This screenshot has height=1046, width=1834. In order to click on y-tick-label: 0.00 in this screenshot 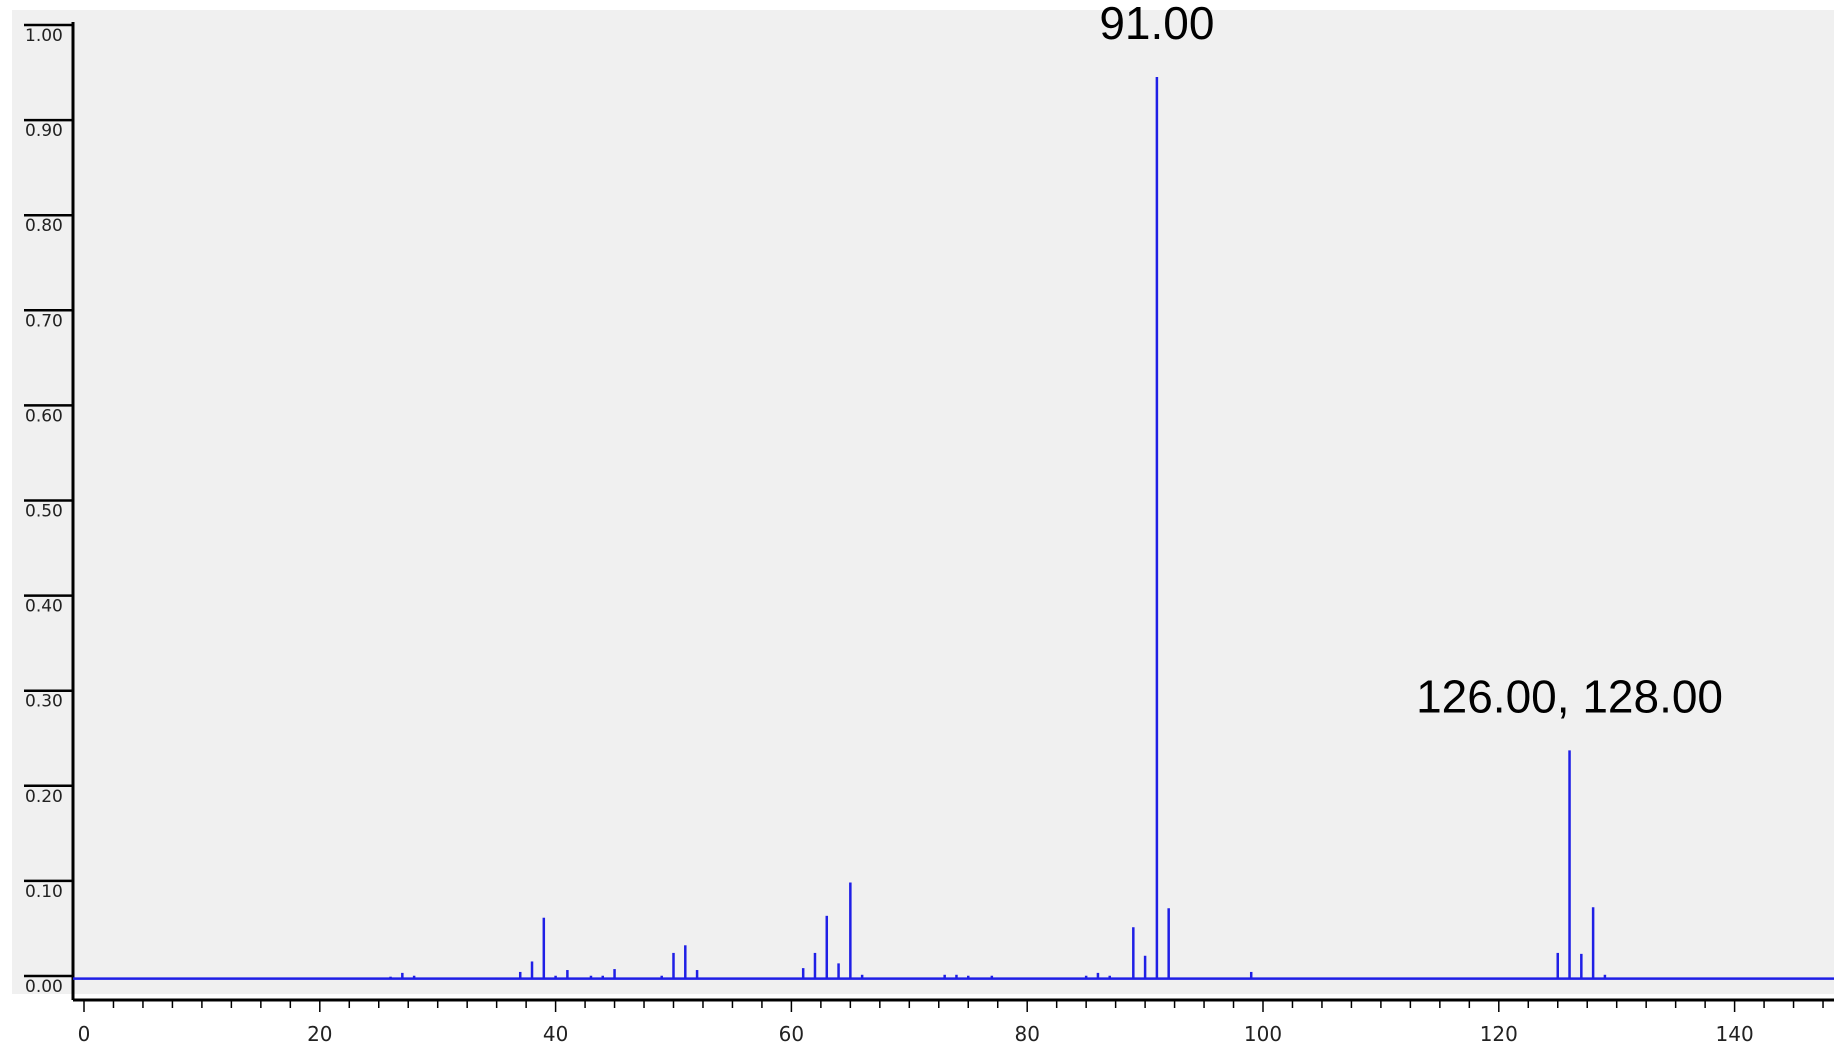, I will do `click(44, 987)`.